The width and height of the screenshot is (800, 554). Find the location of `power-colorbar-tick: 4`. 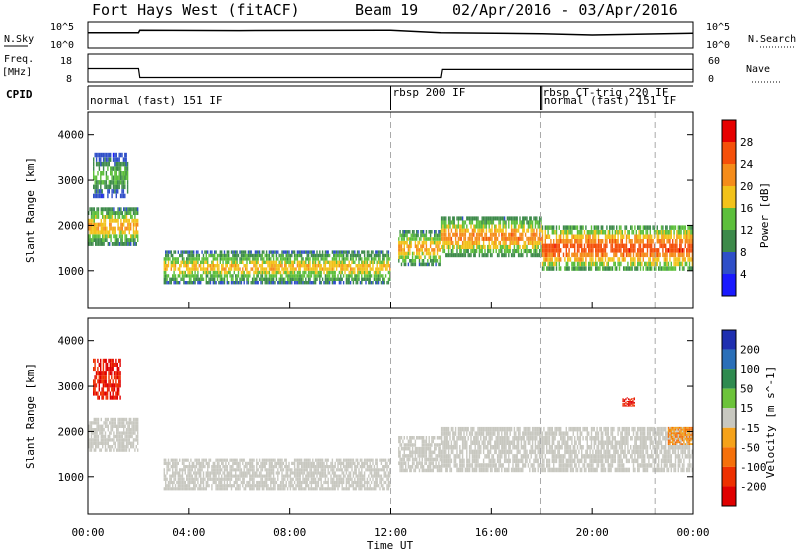

power-colorbar-tick: 4 is located at coordinates (743, 274).